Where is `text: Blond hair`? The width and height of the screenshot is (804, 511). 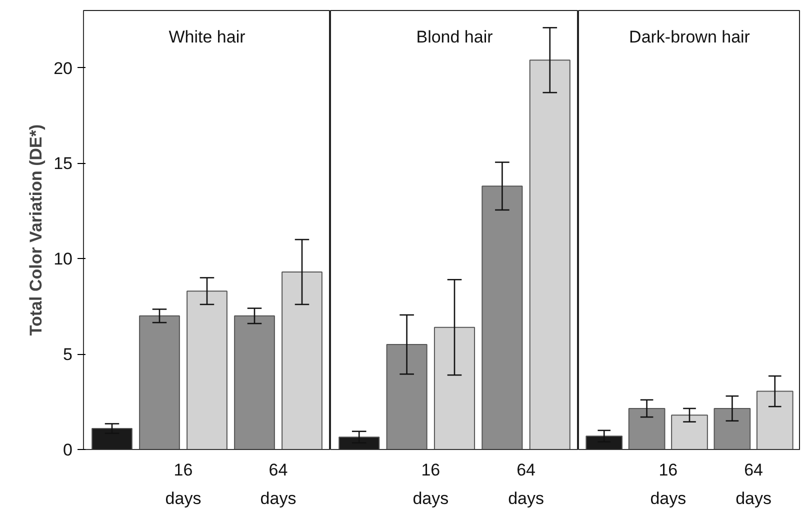 text: Blond hair is located at coordinates (455, 37).